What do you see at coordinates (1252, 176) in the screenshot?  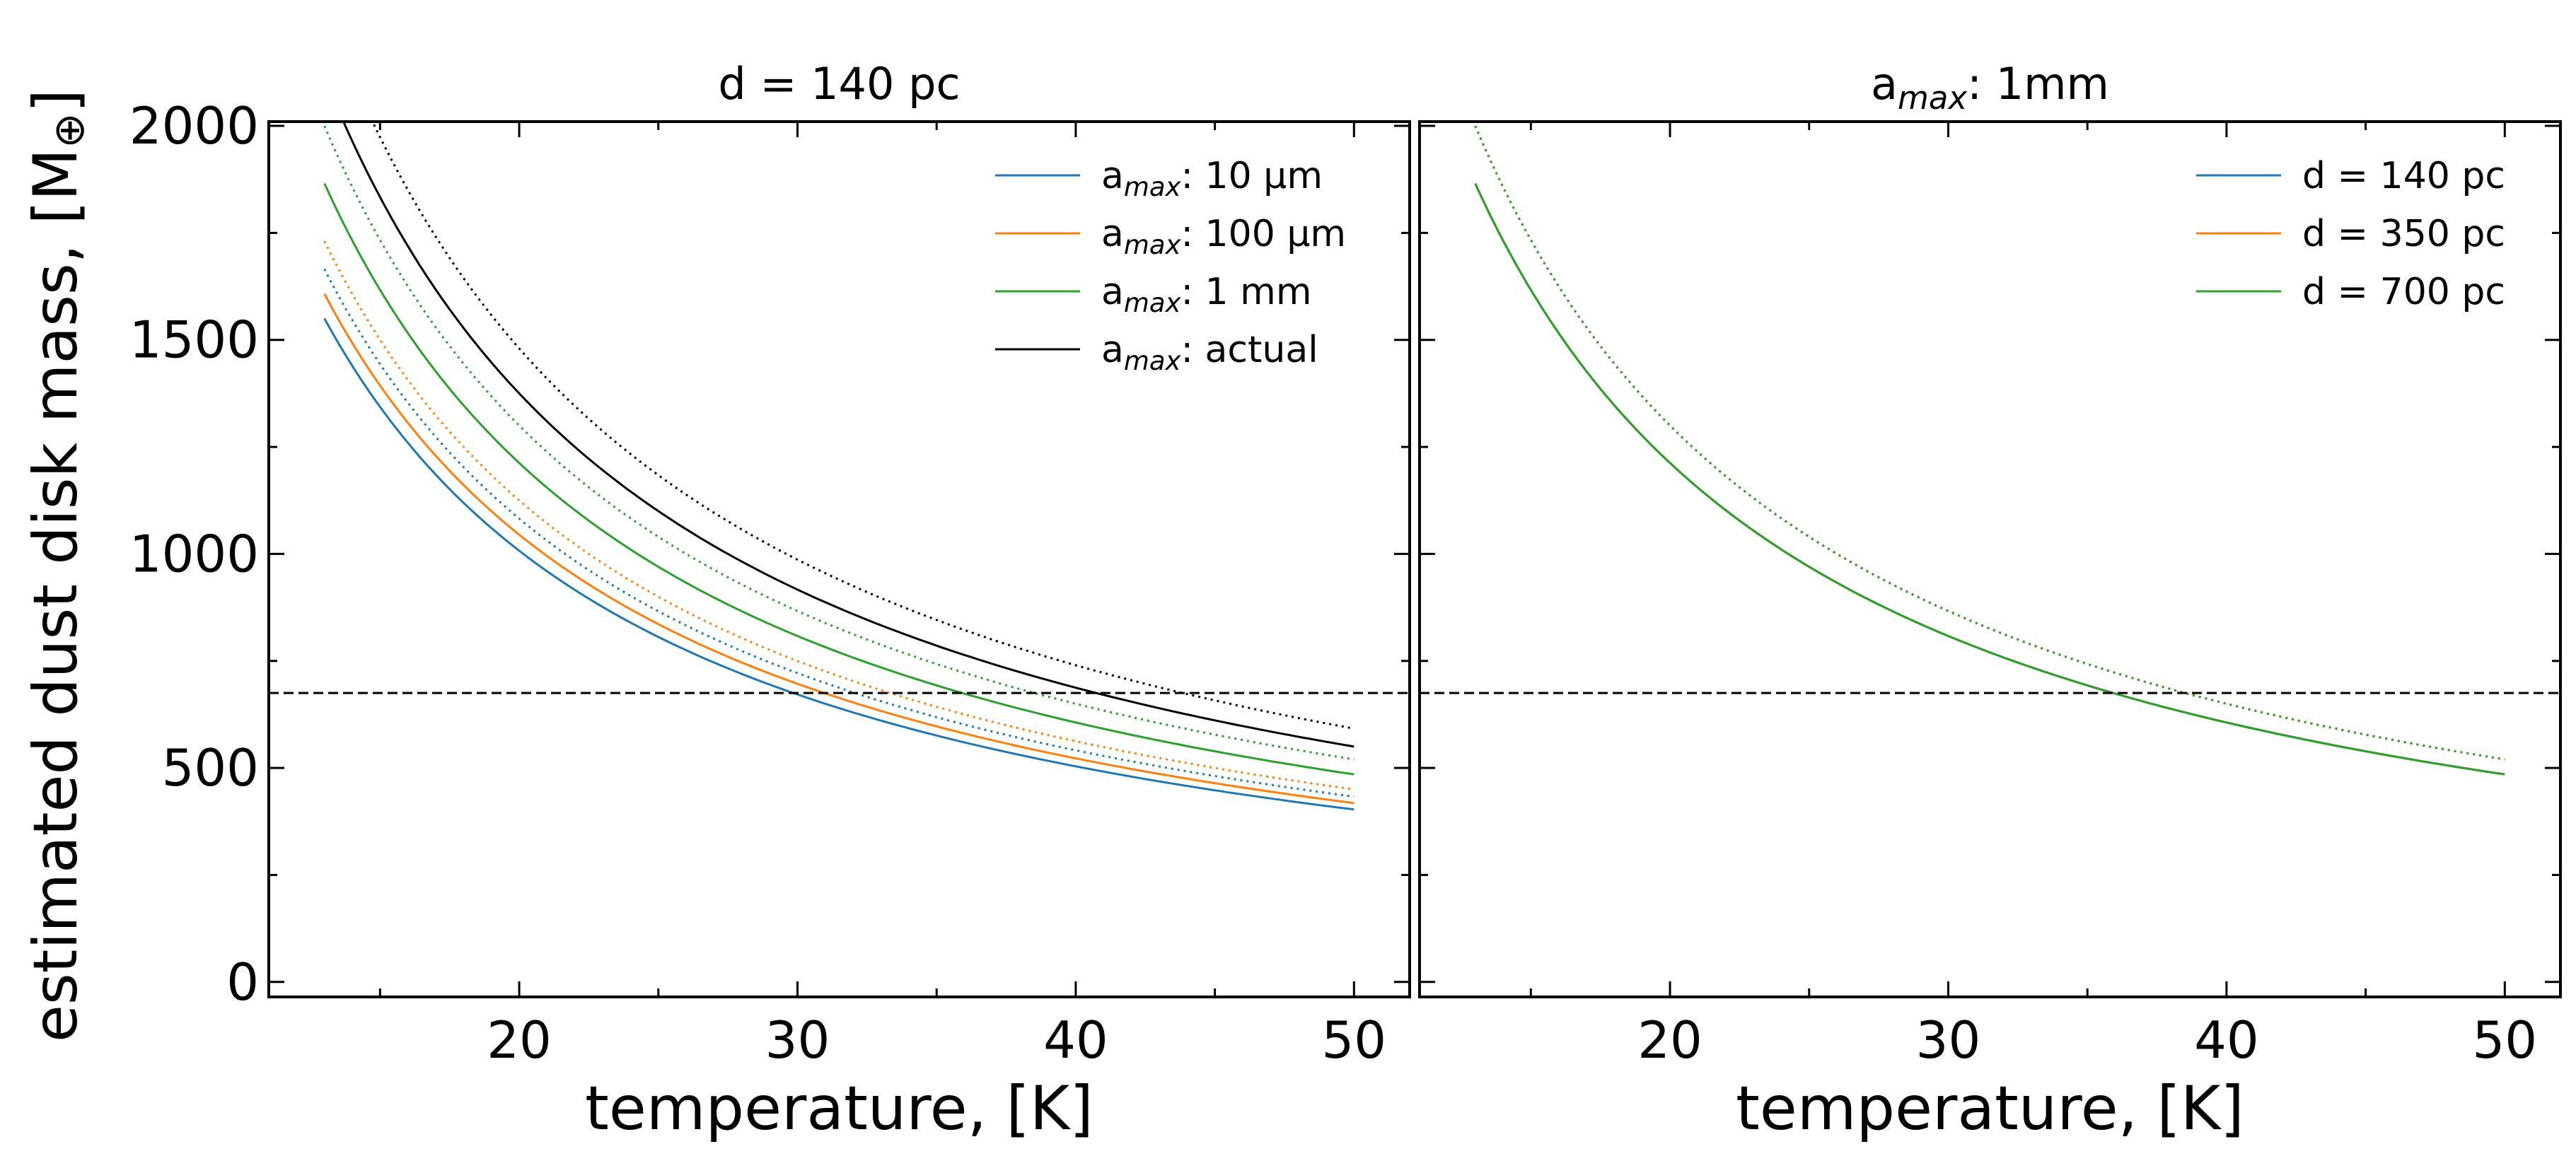 I see `label-rest: : 10 μm` at bounding box center [1252, 176].